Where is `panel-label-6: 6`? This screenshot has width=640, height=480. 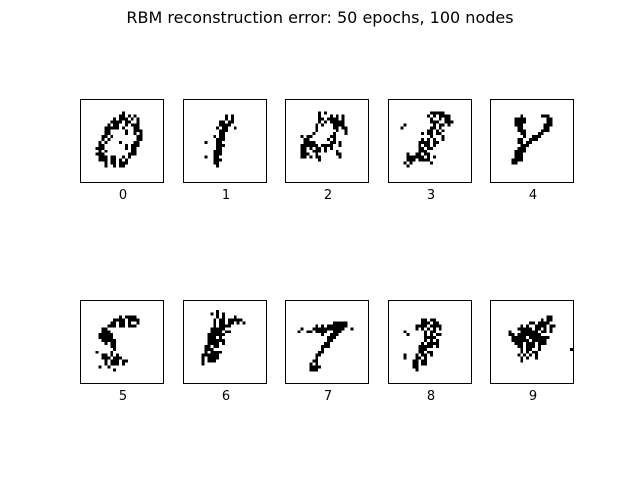
panel-label-6: 6 is located at coordinates (226, 396).